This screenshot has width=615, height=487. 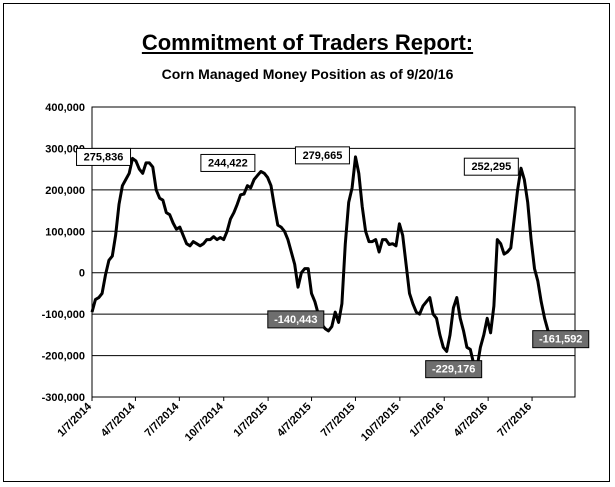 I want to click on y-tick-label: -300,000, so click(x=63, y=398).